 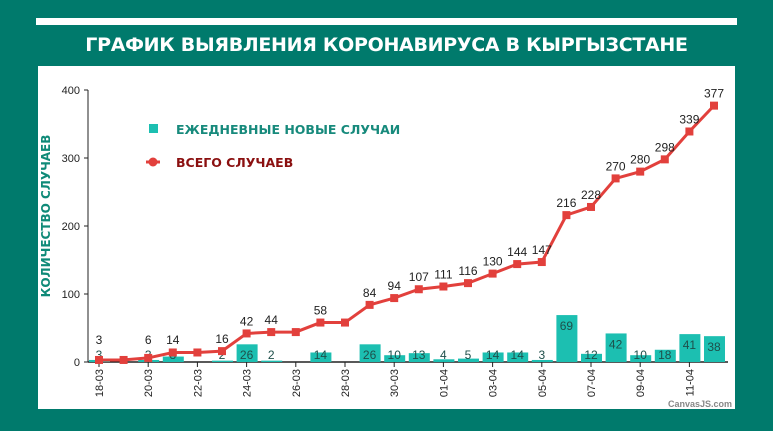 I want to click on bar-label: 69, so click(x=567, y=326).